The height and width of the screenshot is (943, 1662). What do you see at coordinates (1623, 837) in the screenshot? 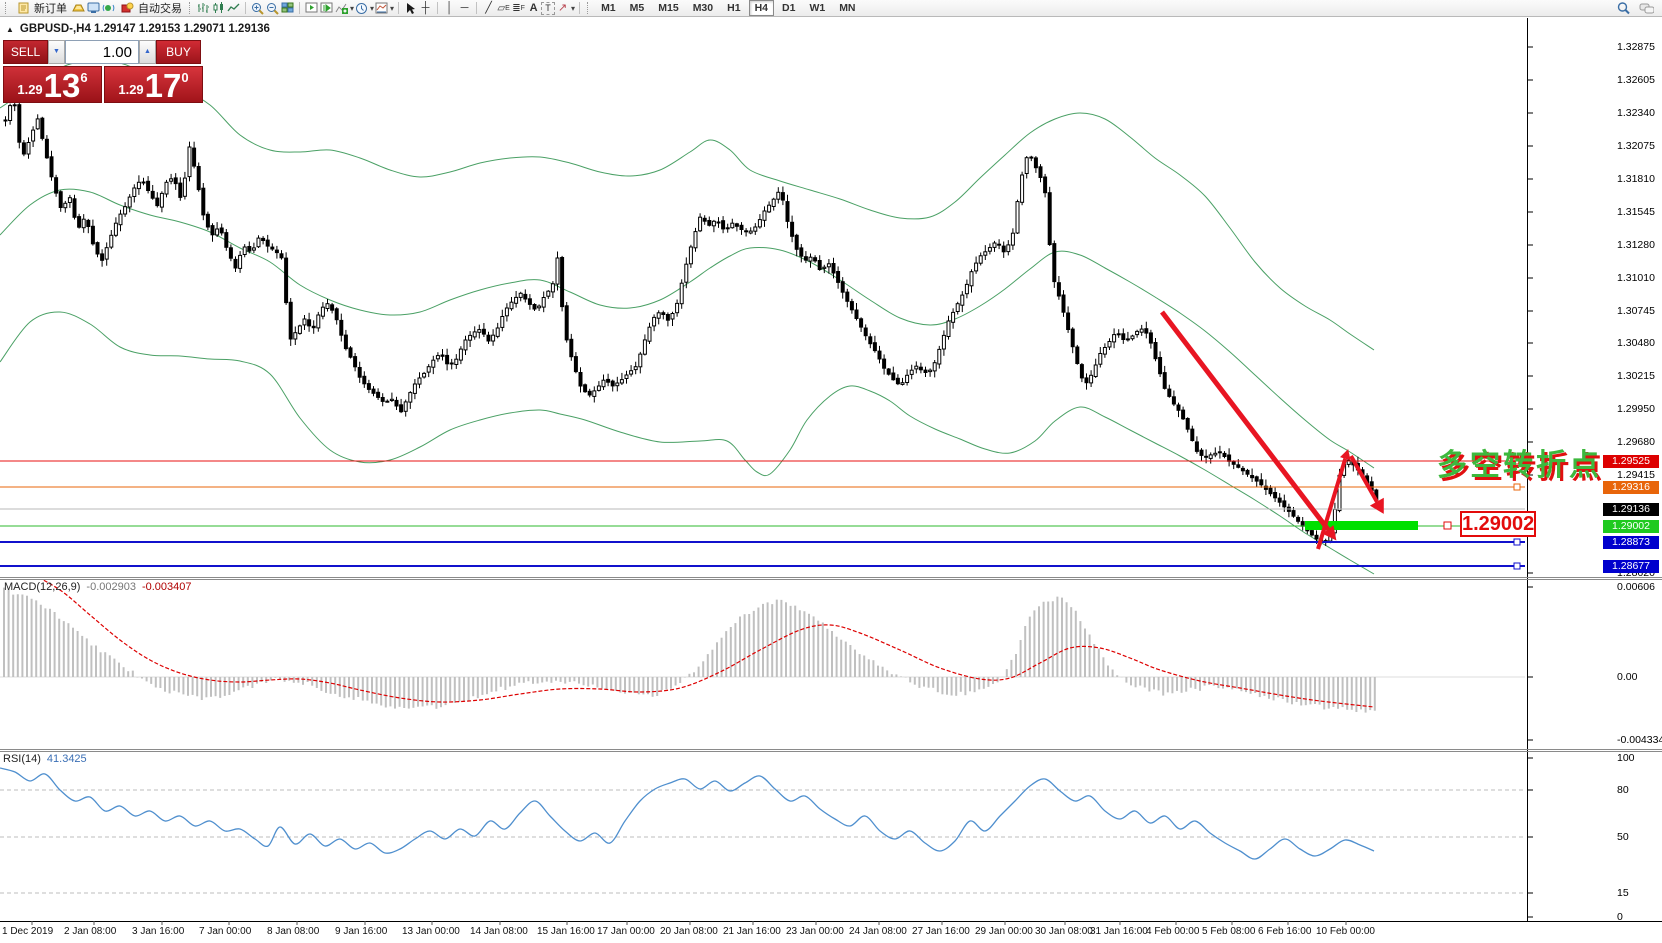
I see `rsi-tick-label: 50` at bounding box center [1623, 837].